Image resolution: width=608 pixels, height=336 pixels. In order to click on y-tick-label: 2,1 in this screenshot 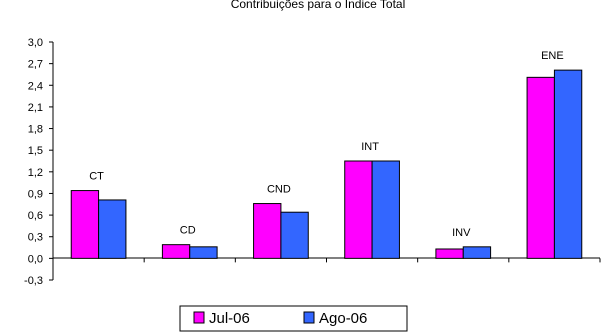, I will do `click(35, 108)`.